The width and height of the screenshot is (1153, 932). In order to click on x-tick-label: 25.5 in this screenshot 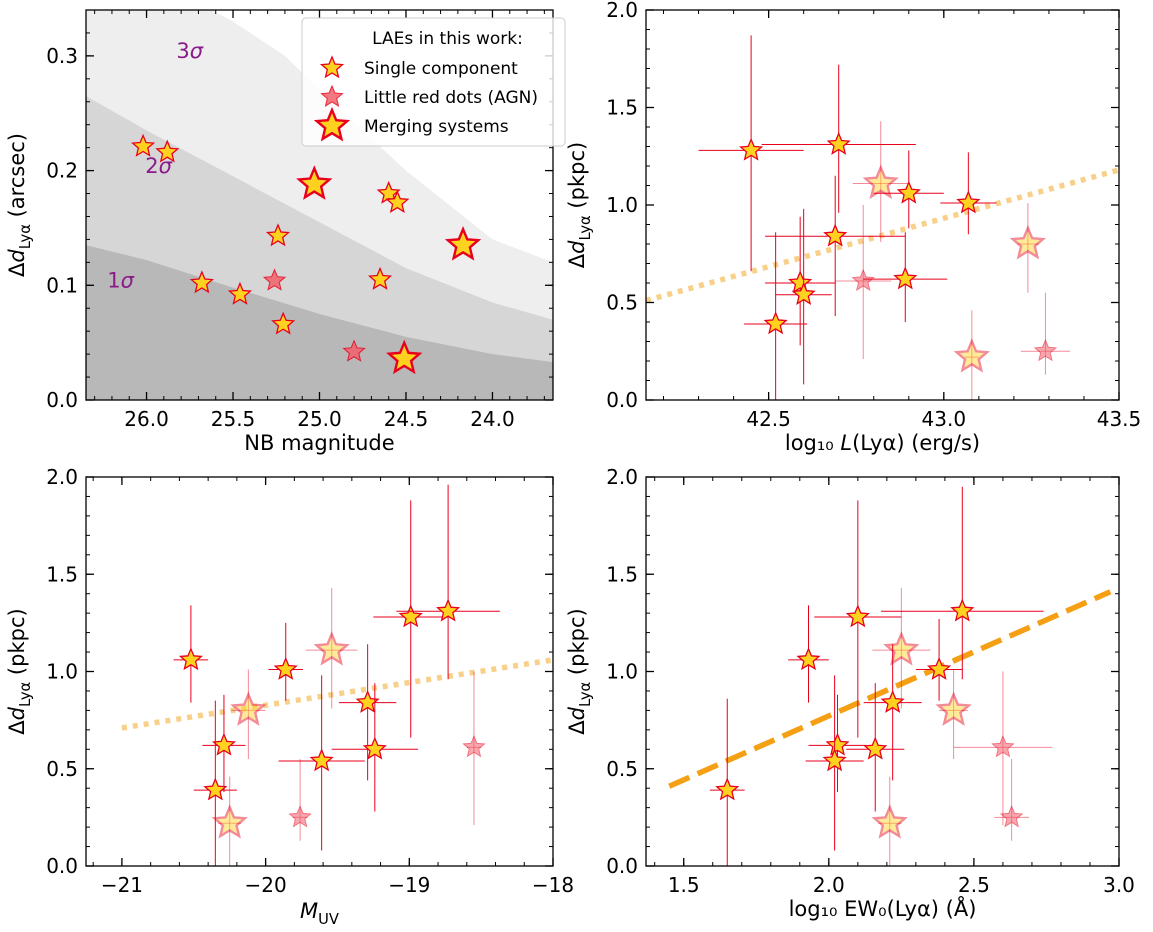, I will do `click(233, 419)`.